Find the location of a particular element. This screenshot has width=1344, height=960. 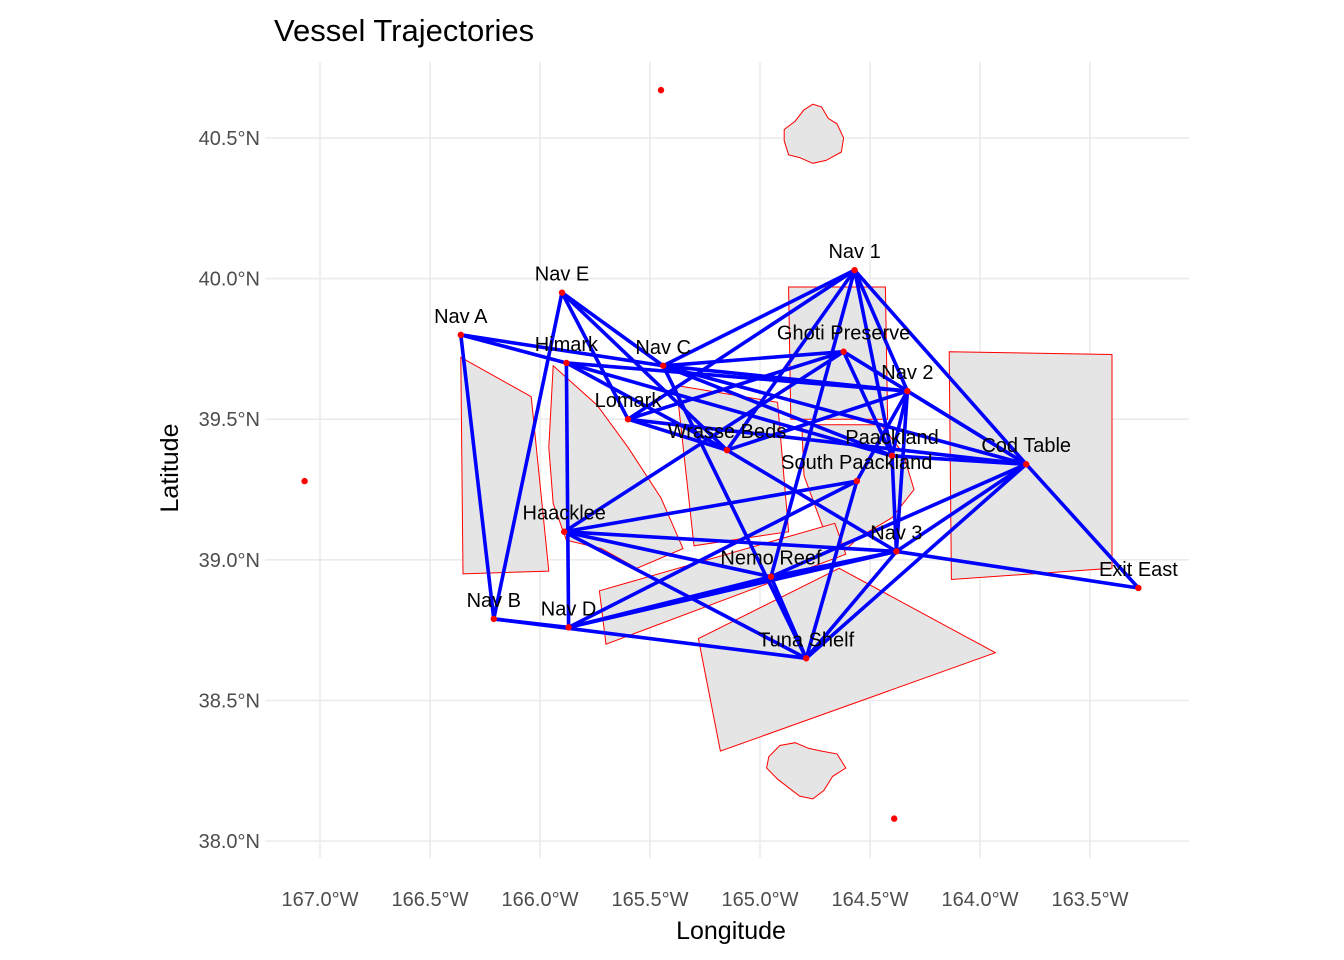

location-label: Wrasse Beds is located at coordinates (727, 432).